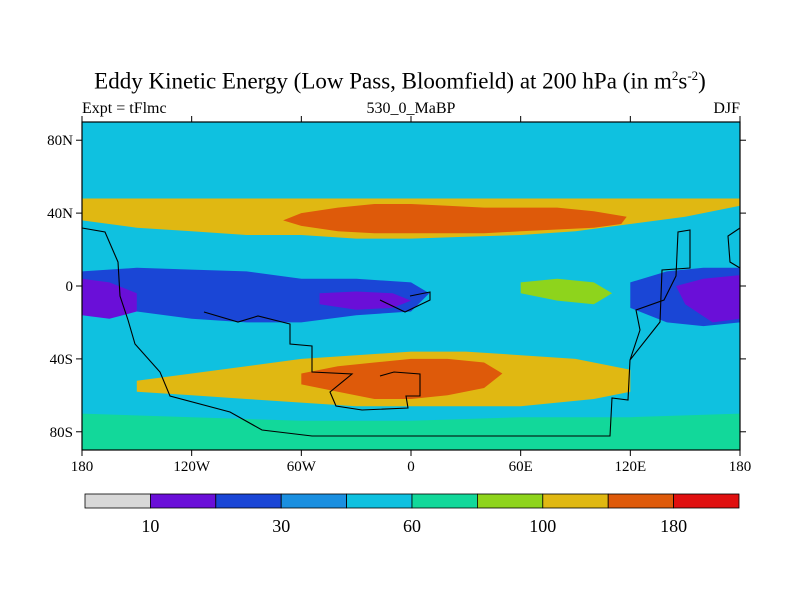 Image resolution: width=800 pixels, height=600 pixels. Describe the element at coordinates (702, 81) in the screenshot. I see `title-end: )` at that location.